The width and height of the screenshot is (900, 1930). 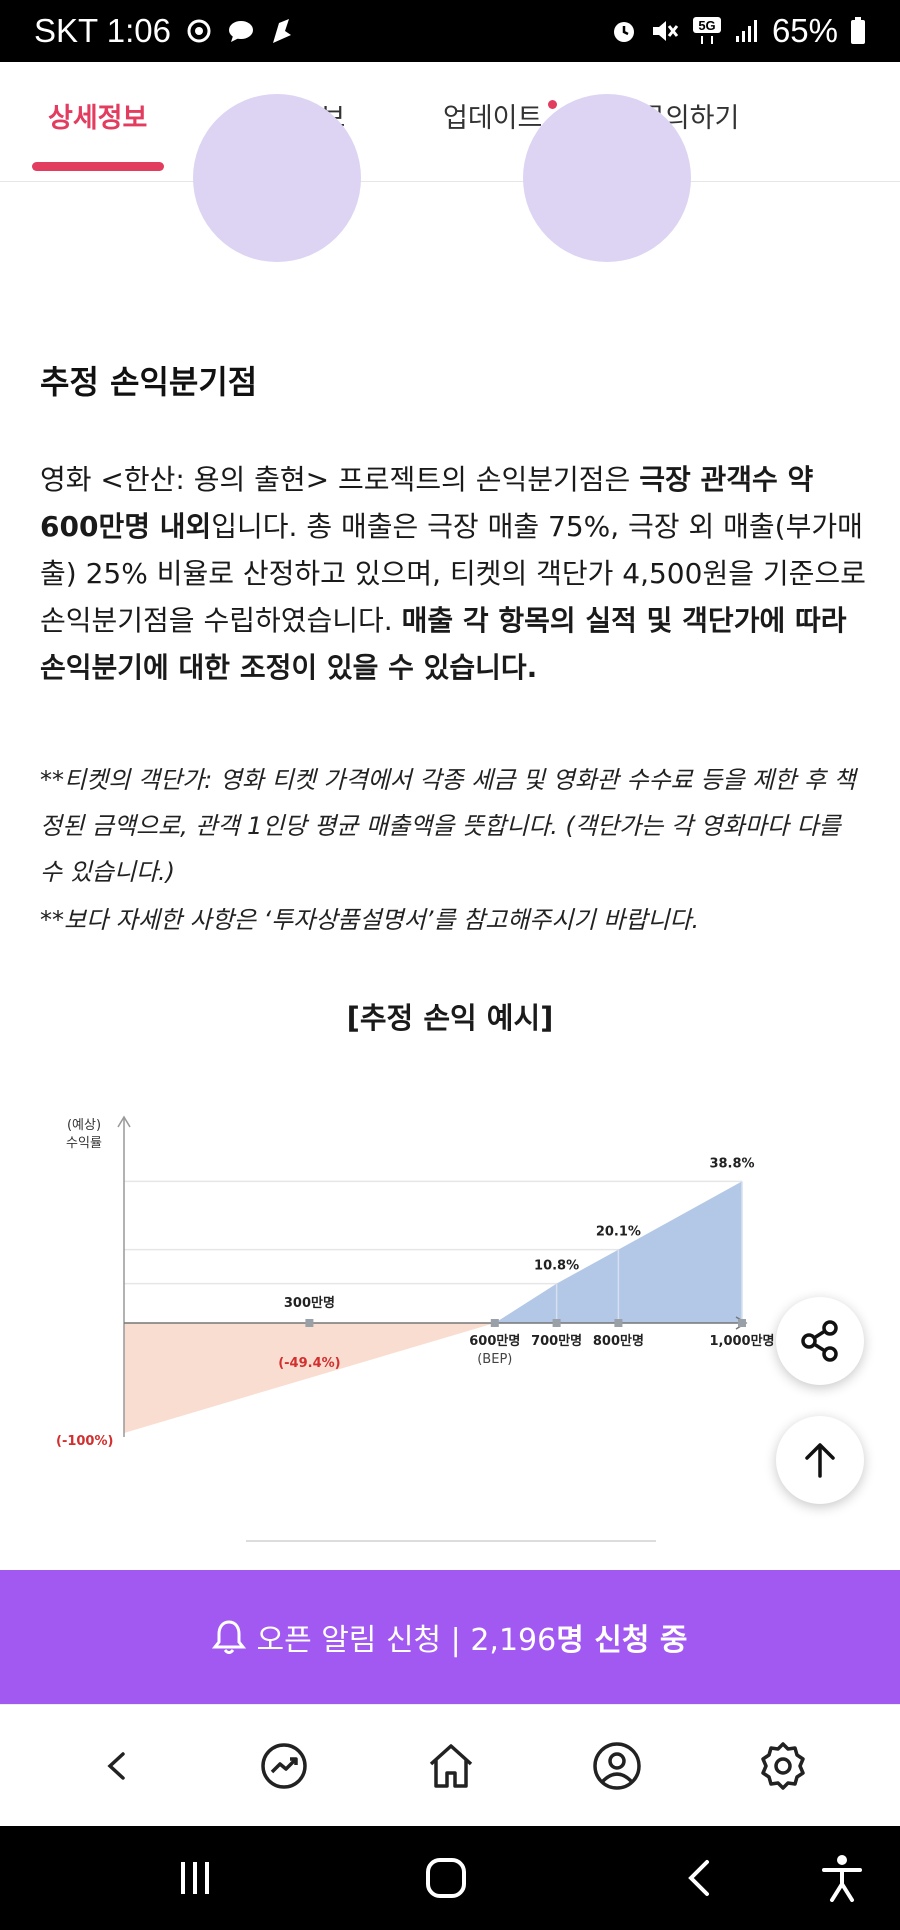 I want to click on tab-indicator, so click(x=98, y=166).